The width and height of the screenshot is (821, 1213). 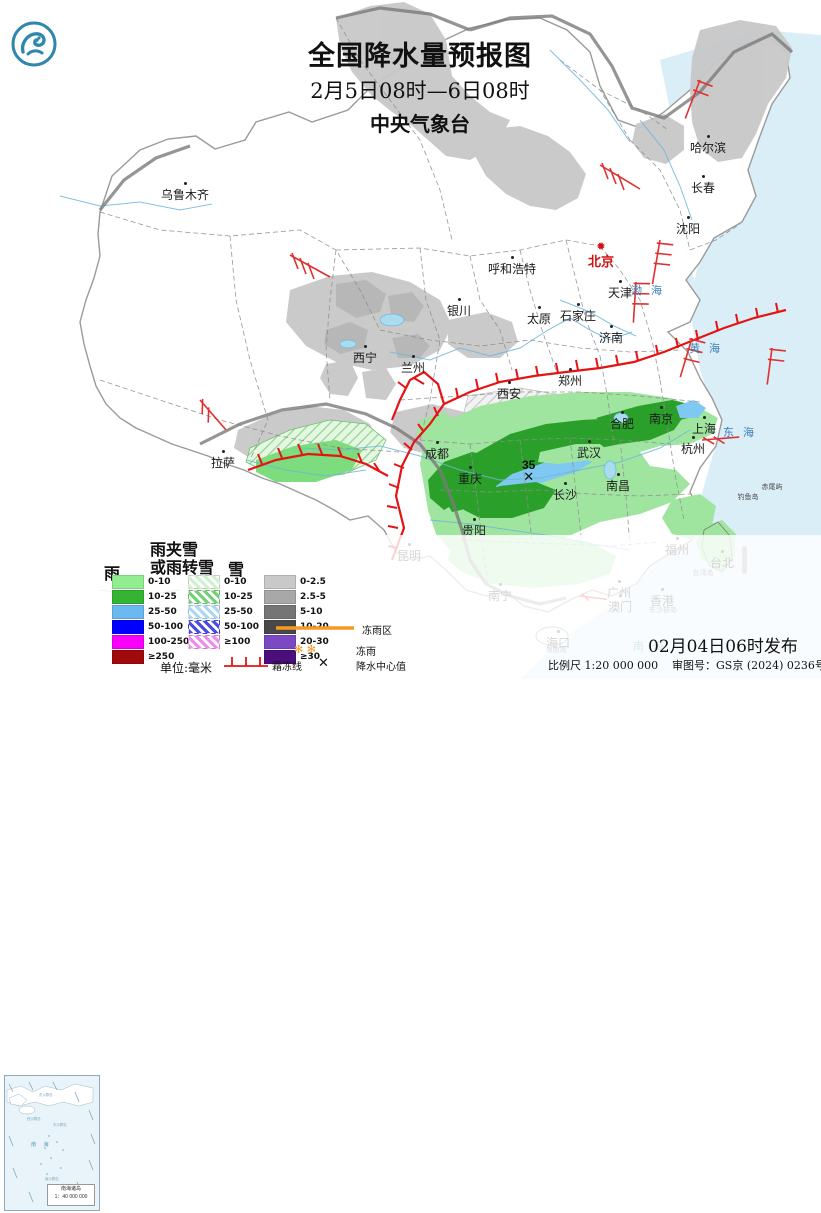 I want to click on city-name: 南昌, so click(x=618, y=486).